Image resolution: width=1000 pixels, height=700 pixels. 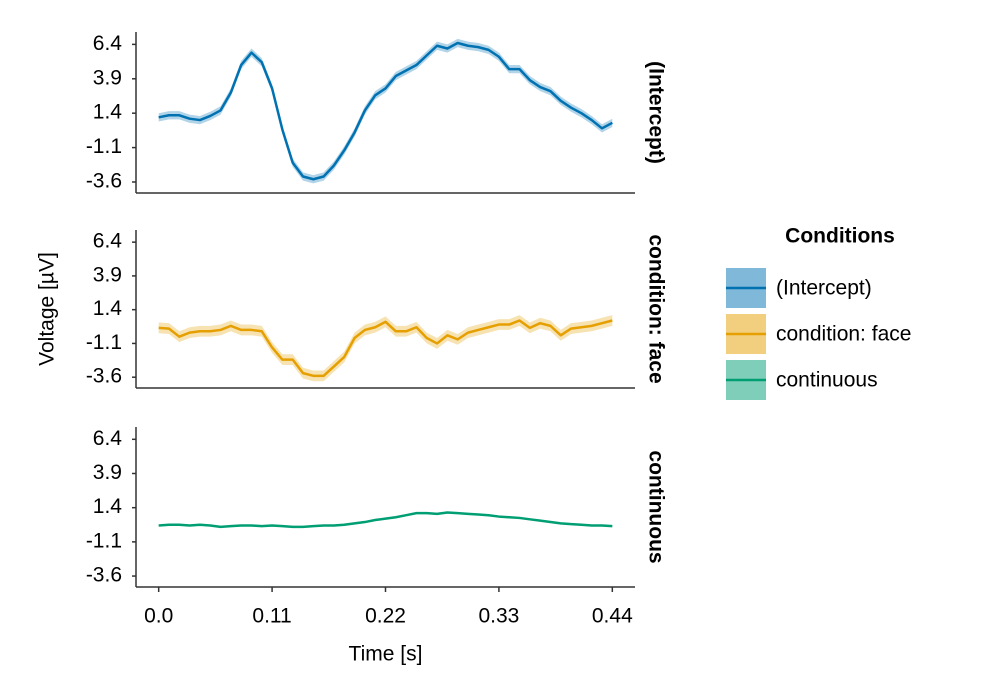 What do you see at coordinates (655, 506) in the screenshot?
I see `facet-label: continuous` at bounding box center [655, 506].